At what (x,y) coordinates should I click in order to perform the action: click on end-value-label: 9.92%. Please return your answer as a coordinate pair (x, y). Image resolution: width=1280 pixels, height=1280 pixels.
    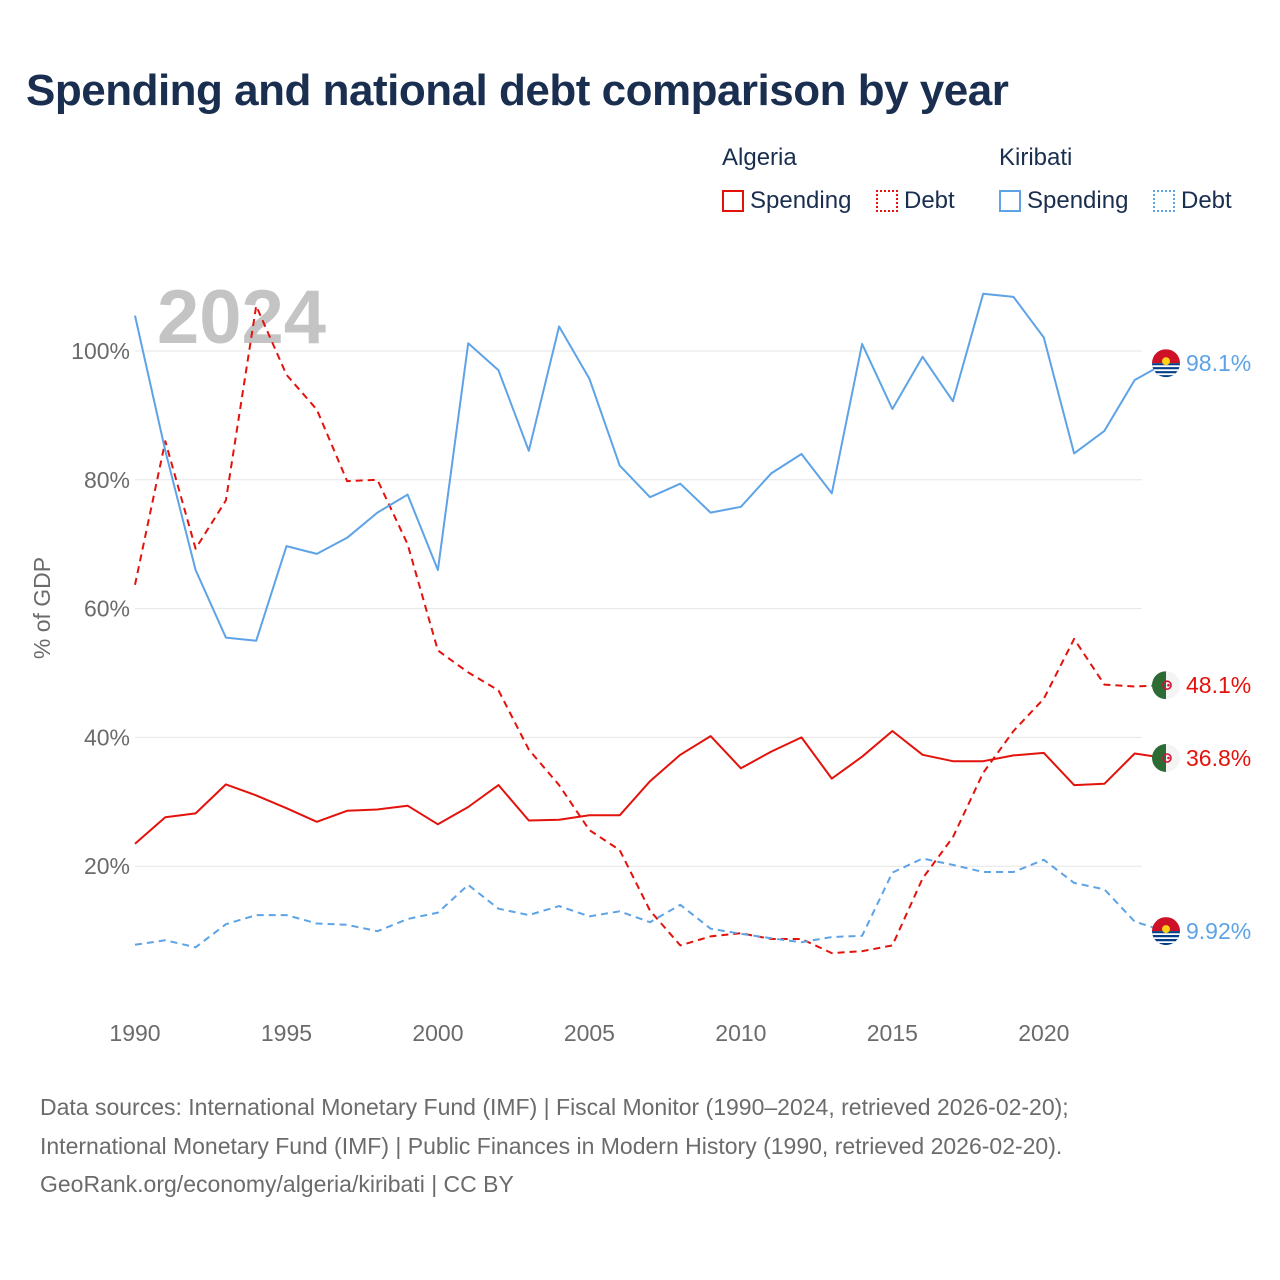
    Looking at the image, I should click on (1218, 931).